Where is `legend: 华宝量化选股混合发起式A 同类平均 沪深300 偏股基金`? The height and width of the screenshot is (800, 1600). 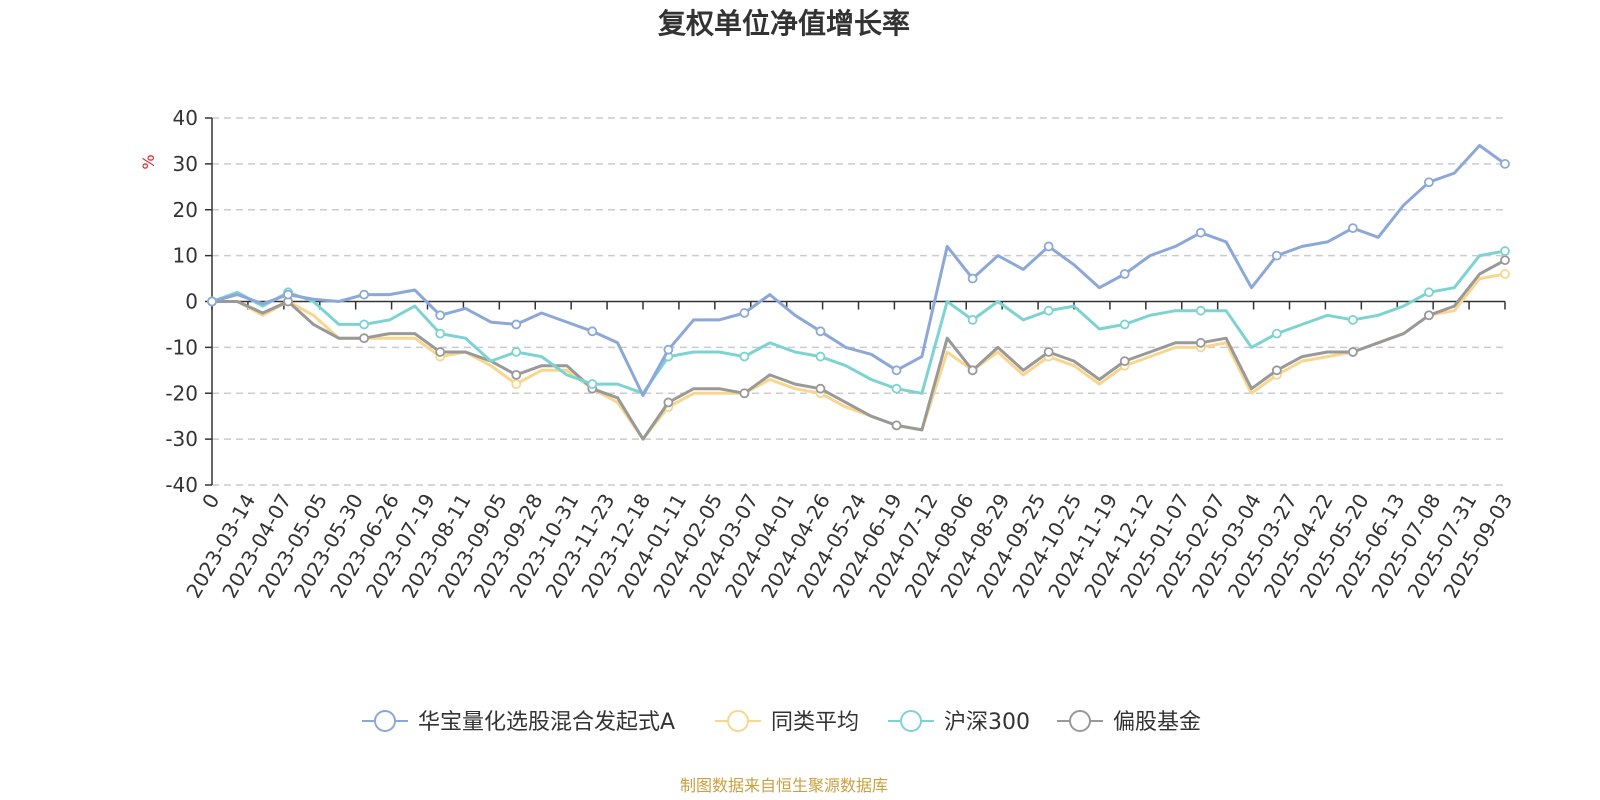
legend: 华宝量化选股混合发起式A 同类平均 沪深300 偏股基金 is located at coordinates (781, 722).